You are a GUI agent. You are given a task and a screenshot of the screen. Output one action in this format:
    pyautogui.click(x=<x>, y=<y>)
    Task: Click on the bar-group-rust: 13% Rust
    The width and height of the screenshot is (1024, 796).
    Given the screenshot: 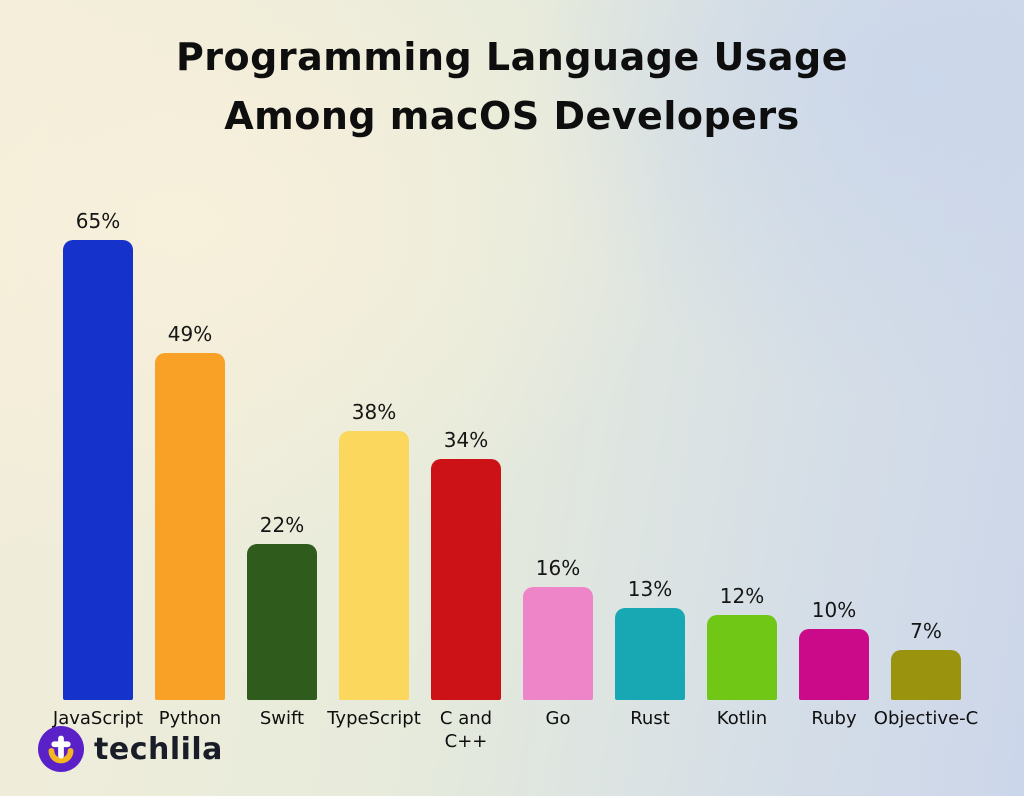 What is the action you would take?
    pyautogui.click(x=650, y=653)
    